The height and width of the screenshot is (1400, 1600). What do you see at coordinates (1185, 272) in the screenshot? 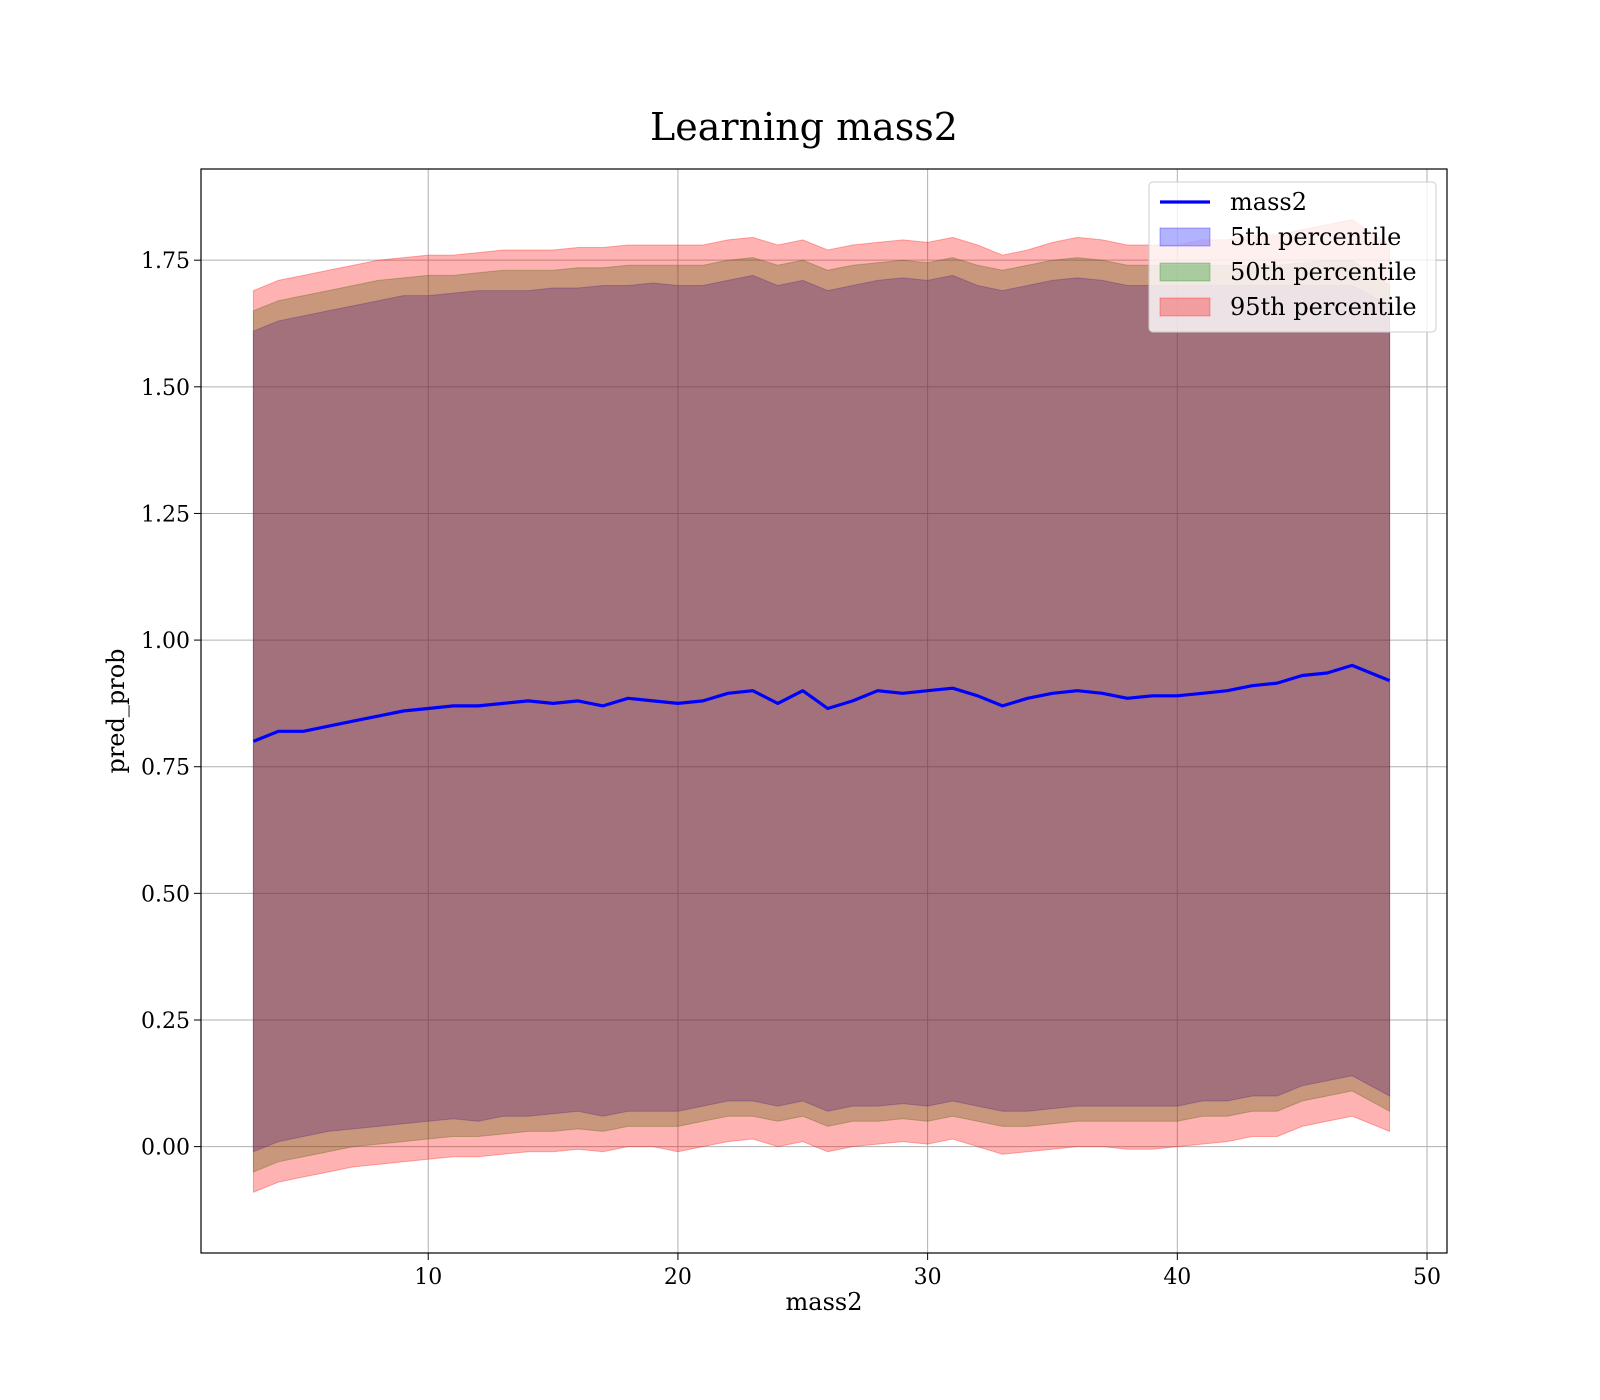
I see `legend-swatch-50th-percentile` at bounding box center [1185, 272].